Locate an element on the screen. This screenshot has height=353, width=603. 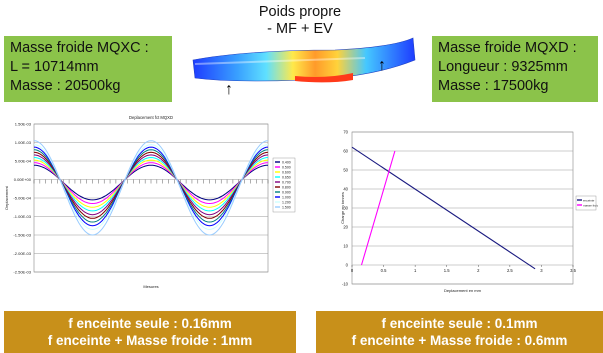
x-axis-label: Deplacement en mm is located at coordinates (463, 290).